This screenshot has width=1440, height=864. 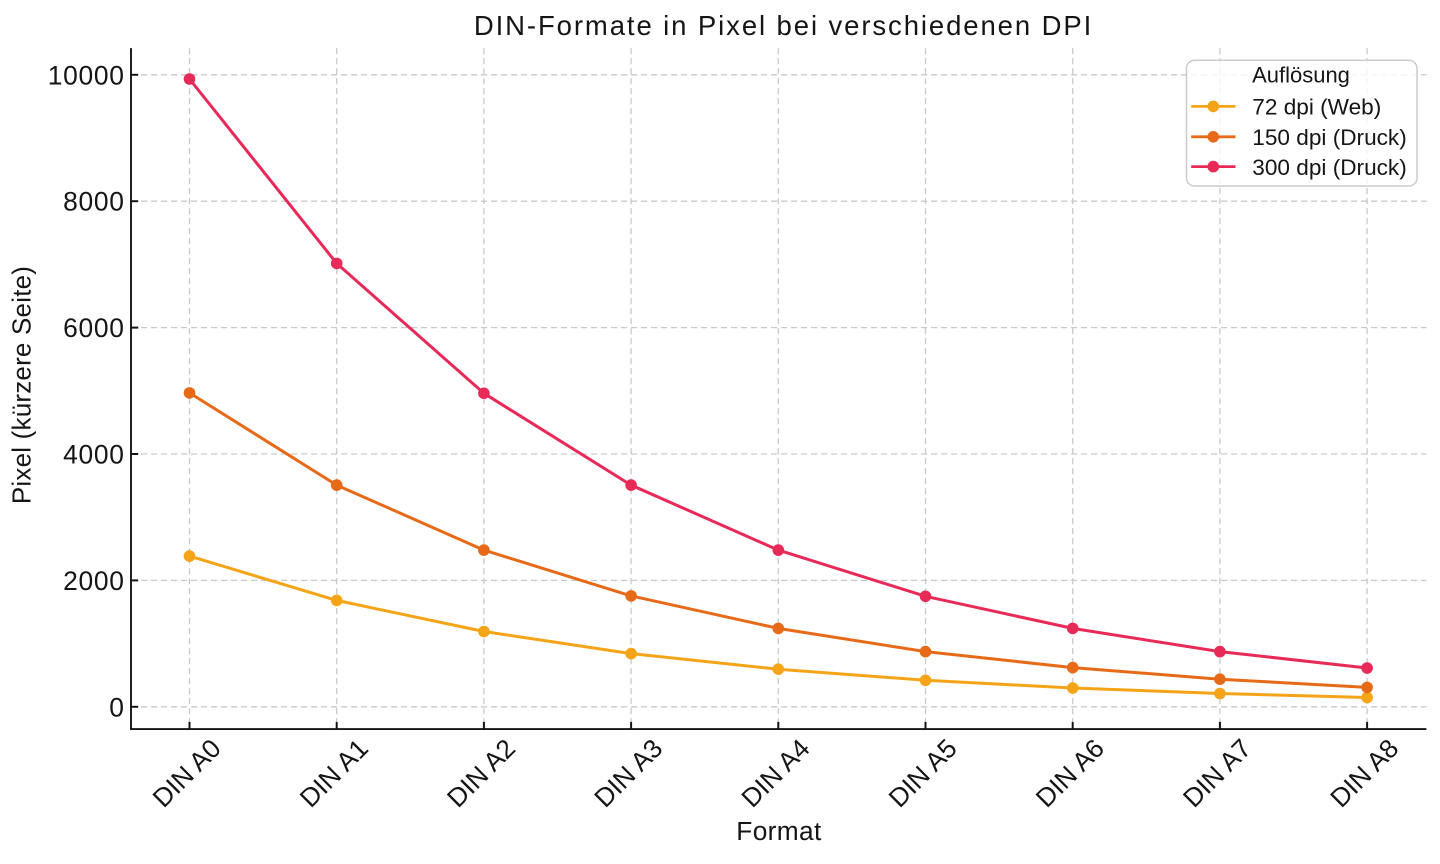 I want to click on svg-text: Auflösung, so click(x=1301, y=75).